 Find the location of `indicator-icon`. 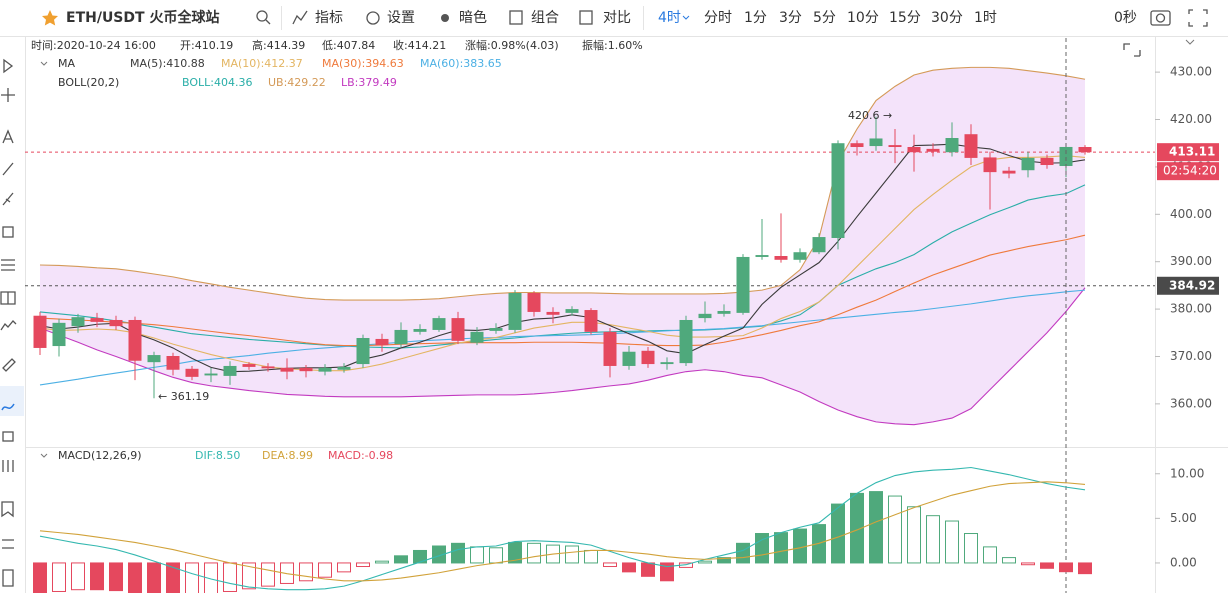

indicator-icon is located at coordinates (300, 17).